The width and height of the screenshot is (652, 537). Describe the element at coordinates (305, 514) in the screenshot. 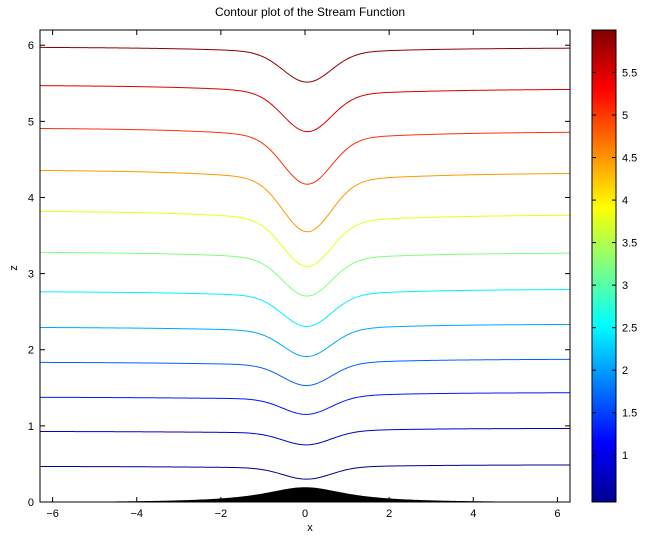

I see `x-tick-label: 0` at that location.